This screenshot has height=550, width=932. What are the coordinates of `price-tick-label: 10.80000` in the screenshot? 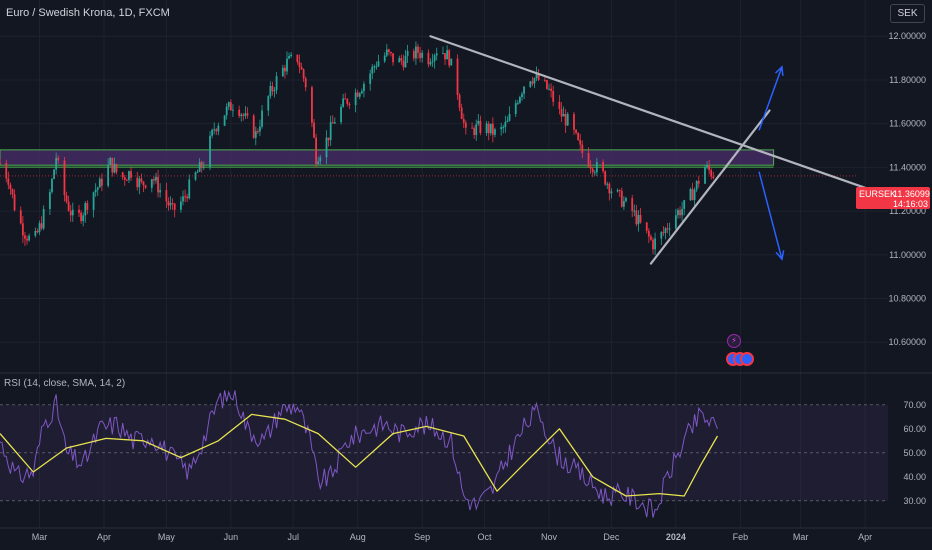 It's located at (907, 299).